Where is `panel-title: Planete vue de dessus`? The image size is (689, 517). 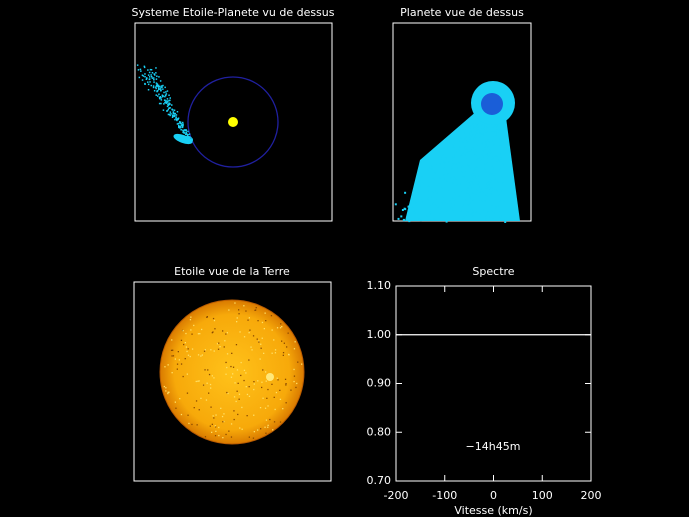
panel-title: Planete vue de dessus is located at coordinates (462, 12).